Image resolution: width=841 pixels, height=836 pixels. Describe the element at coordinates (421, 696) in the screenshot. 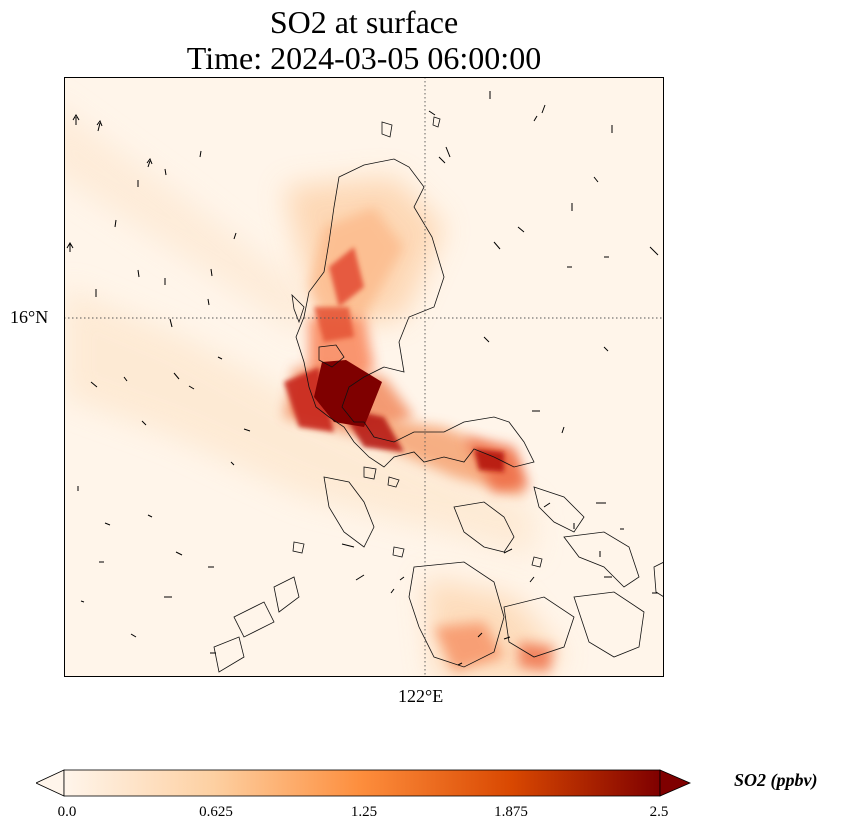

I see `longitude-tick-label: 122°E` at that location.